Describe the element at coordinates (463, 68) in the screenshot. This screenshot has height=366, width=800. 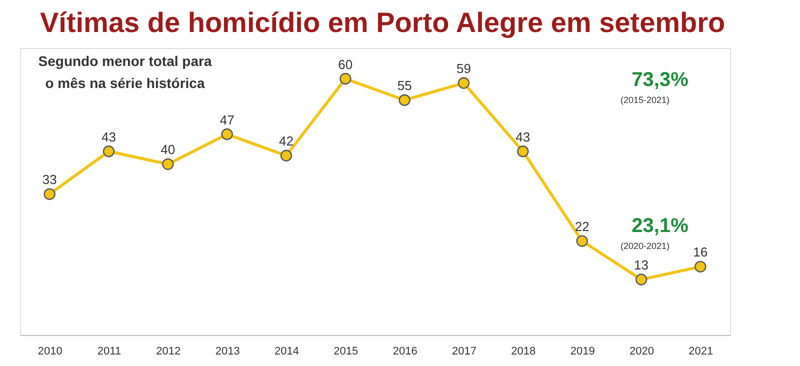
I see `data-label: 59` at that location.